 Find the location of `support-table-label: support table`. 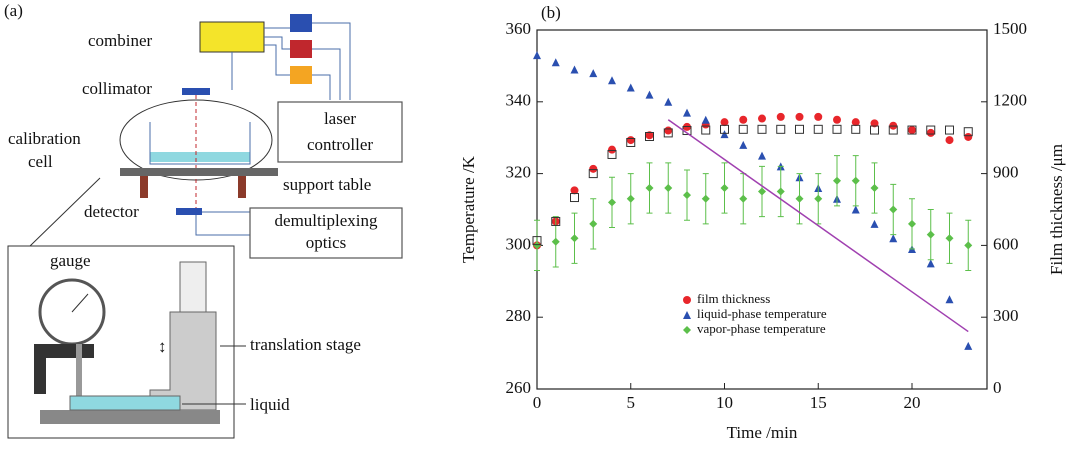

support-table-label: support table is located at coordinates (327, 184).